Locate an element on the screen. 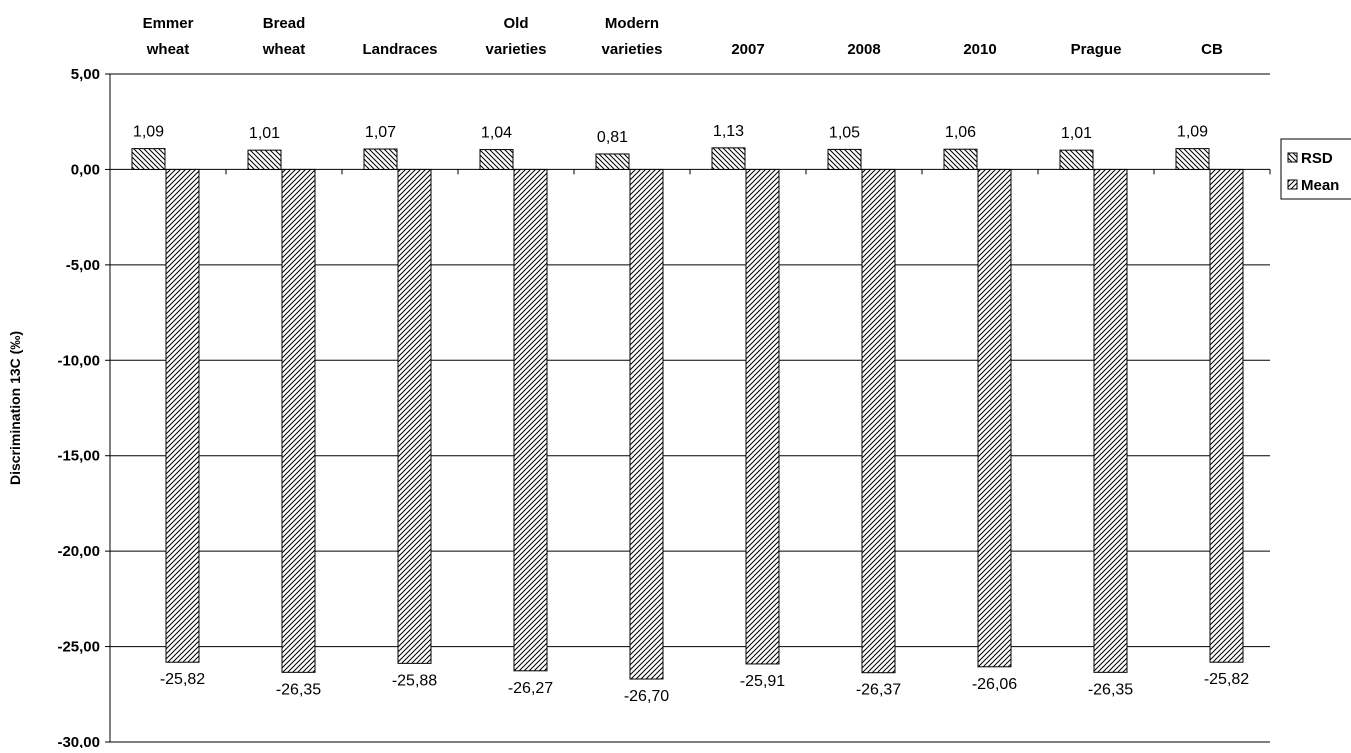  legend-label-rsd: RSD is located at coordinates (1317, 158).